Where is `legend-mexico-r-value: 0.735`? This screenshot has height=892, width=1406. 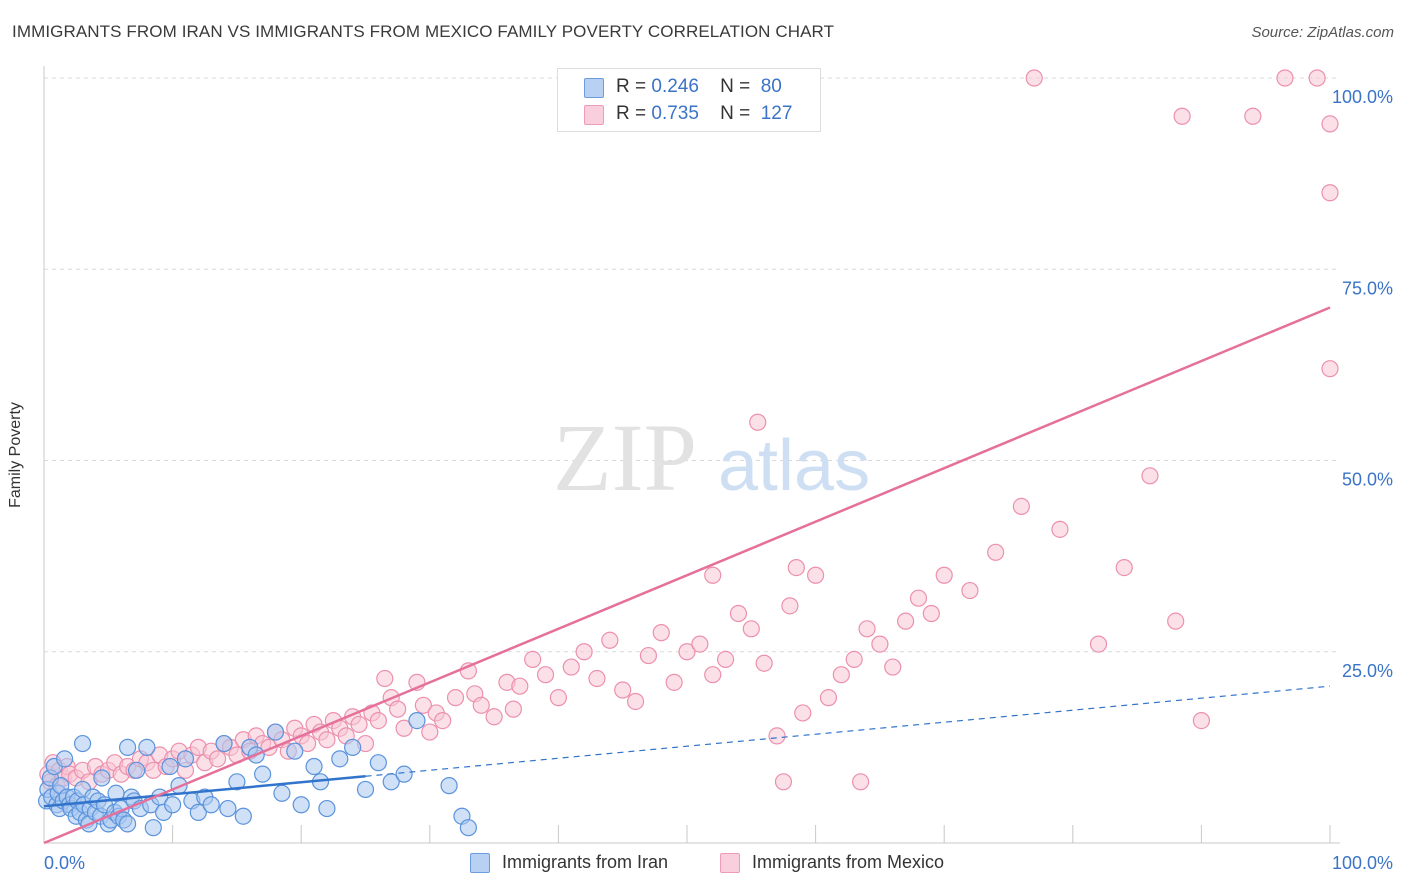
legend-mexico-r-value: 0.735 is located at coordinates (675, 113).